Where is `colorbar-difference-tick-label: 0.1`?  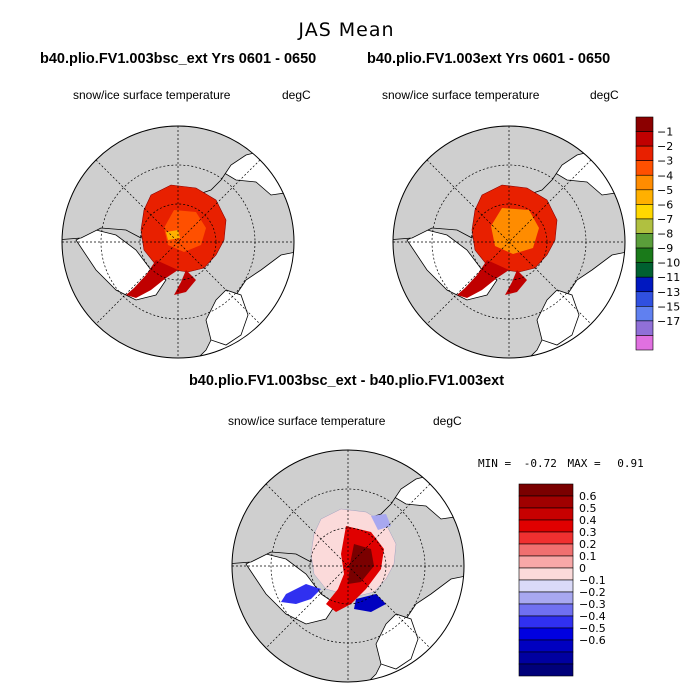 colorbar-difference-tick-label: 0.1 is located at coordinates (588, 556).